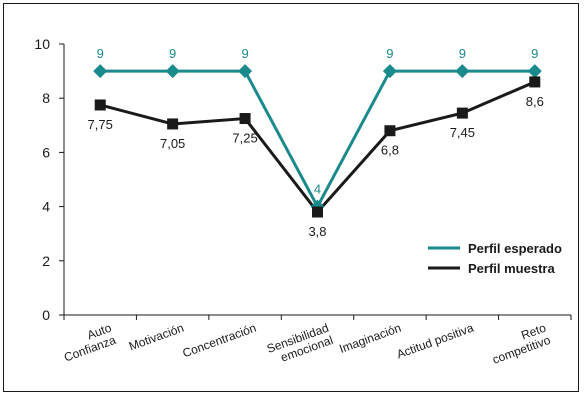 This screenshot has height=396, width=584. Describe the element at coordinates (462, 132) in the screenshot. I see `data-label: 7,45` at that location.